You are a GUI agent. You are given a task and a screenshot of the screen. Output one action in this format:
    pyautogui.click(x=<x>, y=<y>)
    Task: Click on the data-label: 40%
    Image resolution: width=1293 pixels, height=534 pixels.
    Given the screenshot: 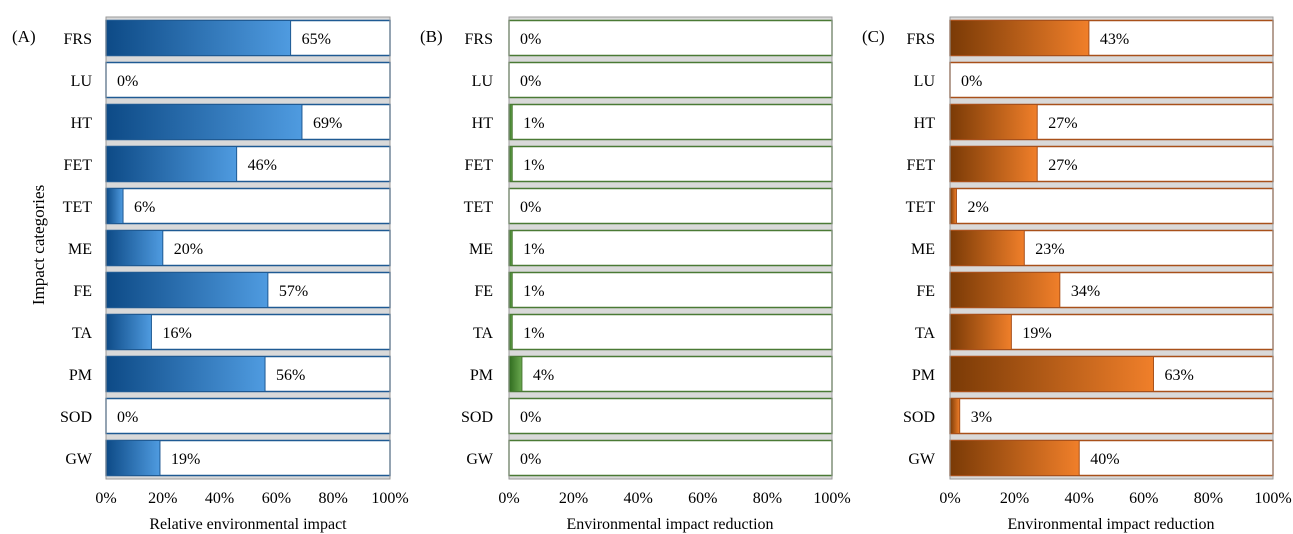 What is the action you would take?
    pyautogui.click(x=1104, y=459)
    